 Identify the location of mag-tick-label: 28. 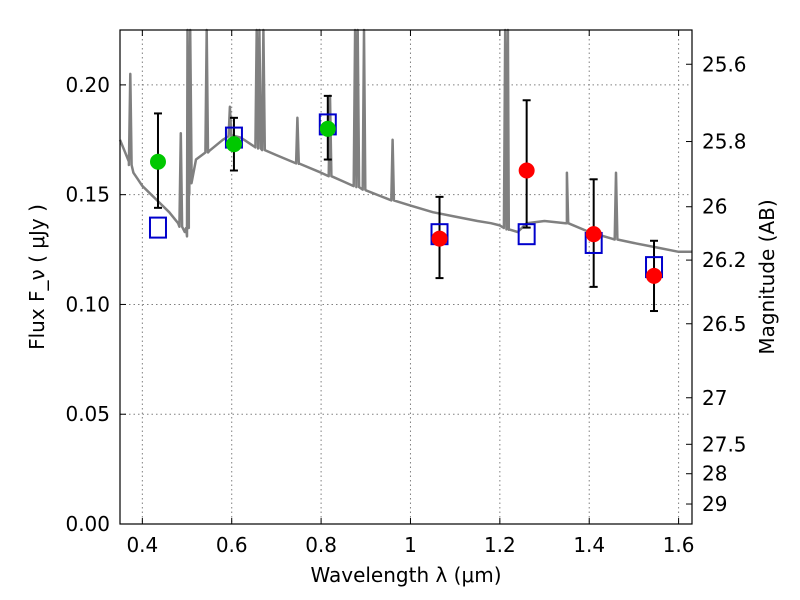
(714, 474).